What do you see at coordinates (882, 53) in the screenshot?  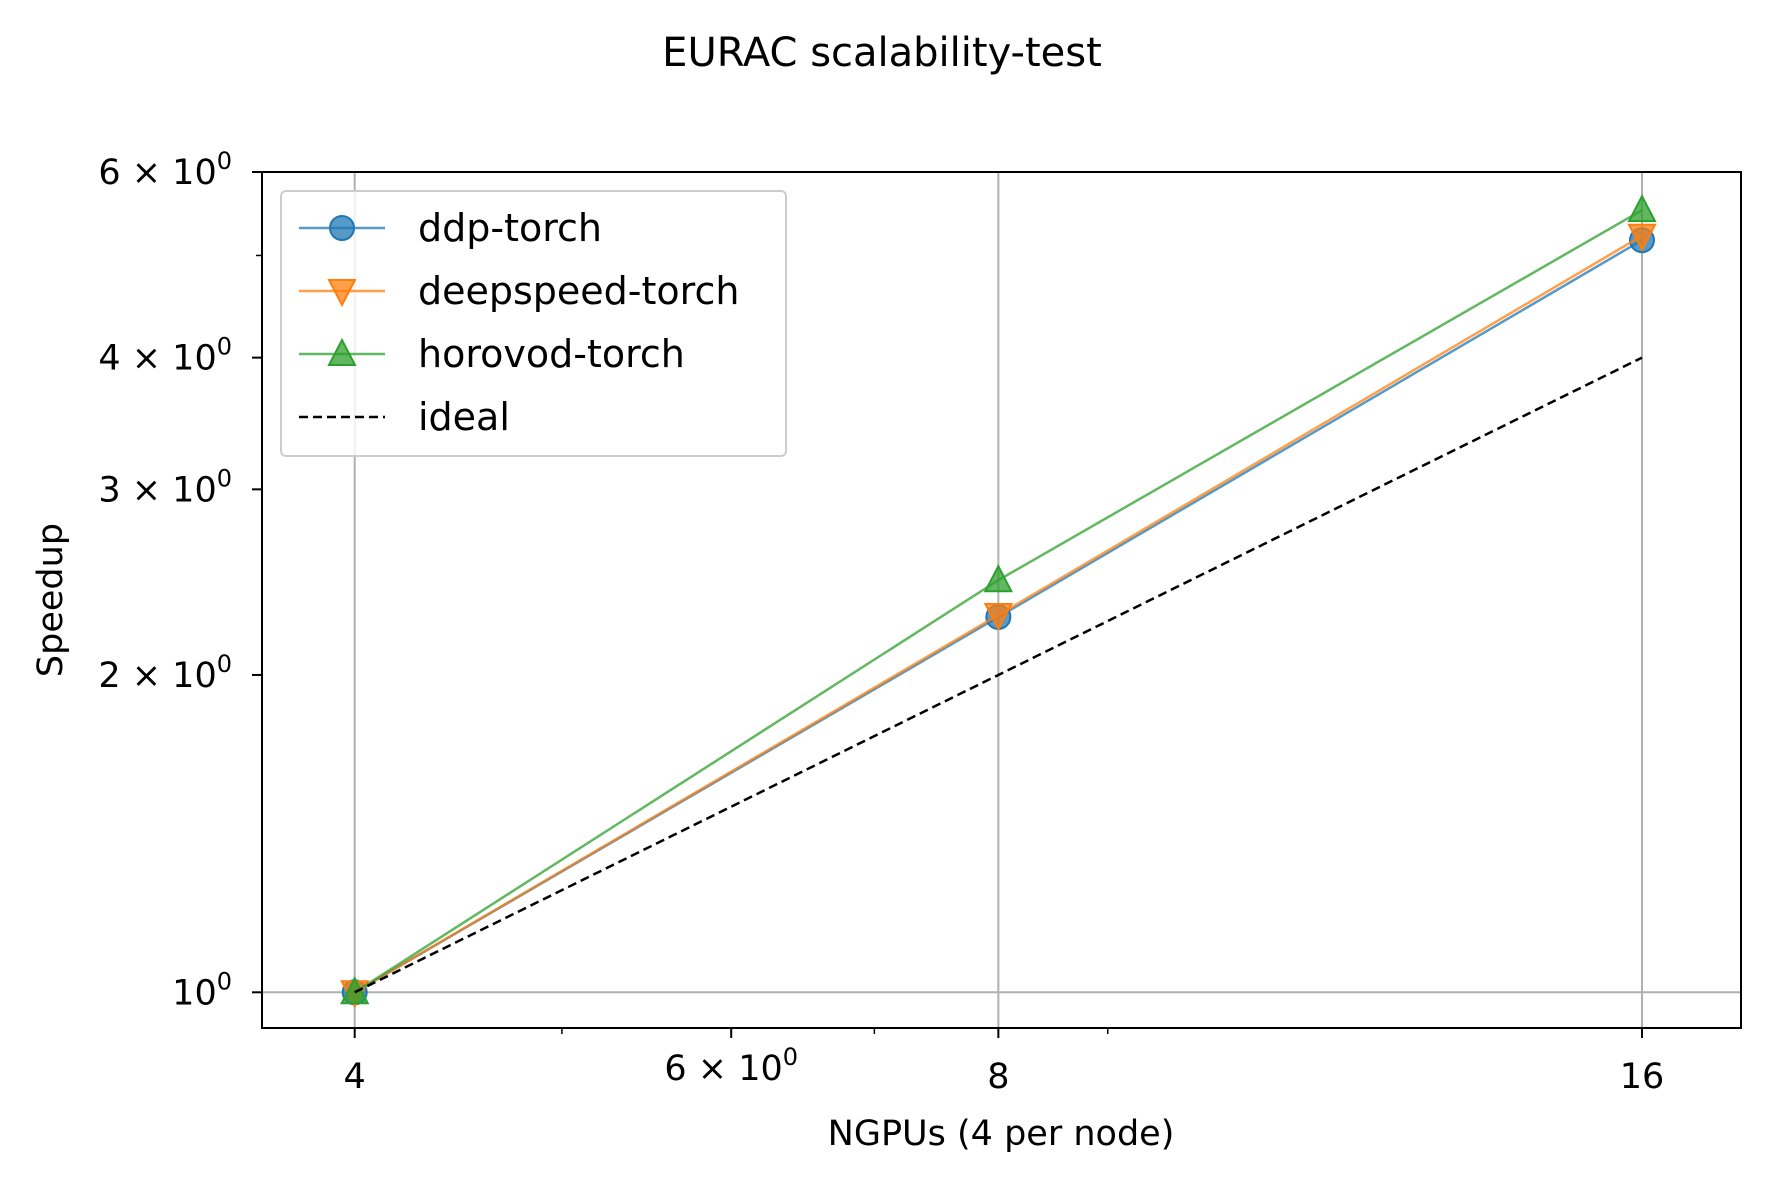 I see `chart-title: EURAC scalability-test` at bounding box center [882, 53].